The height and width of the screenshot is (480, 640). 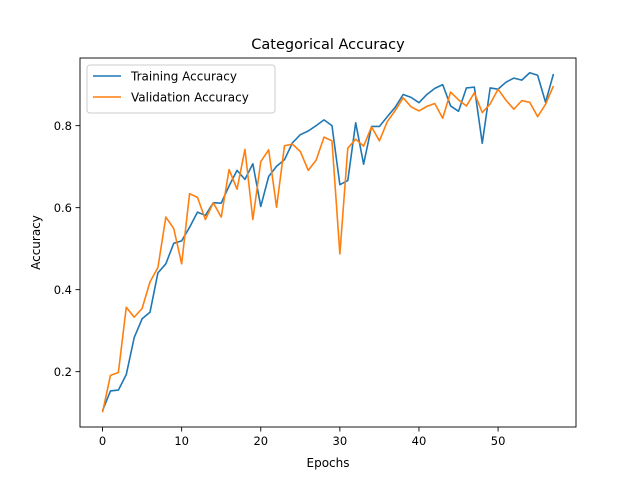 I want to click on legend: Training Accuracy Validation Accuracy, so click(x=181, y=89).